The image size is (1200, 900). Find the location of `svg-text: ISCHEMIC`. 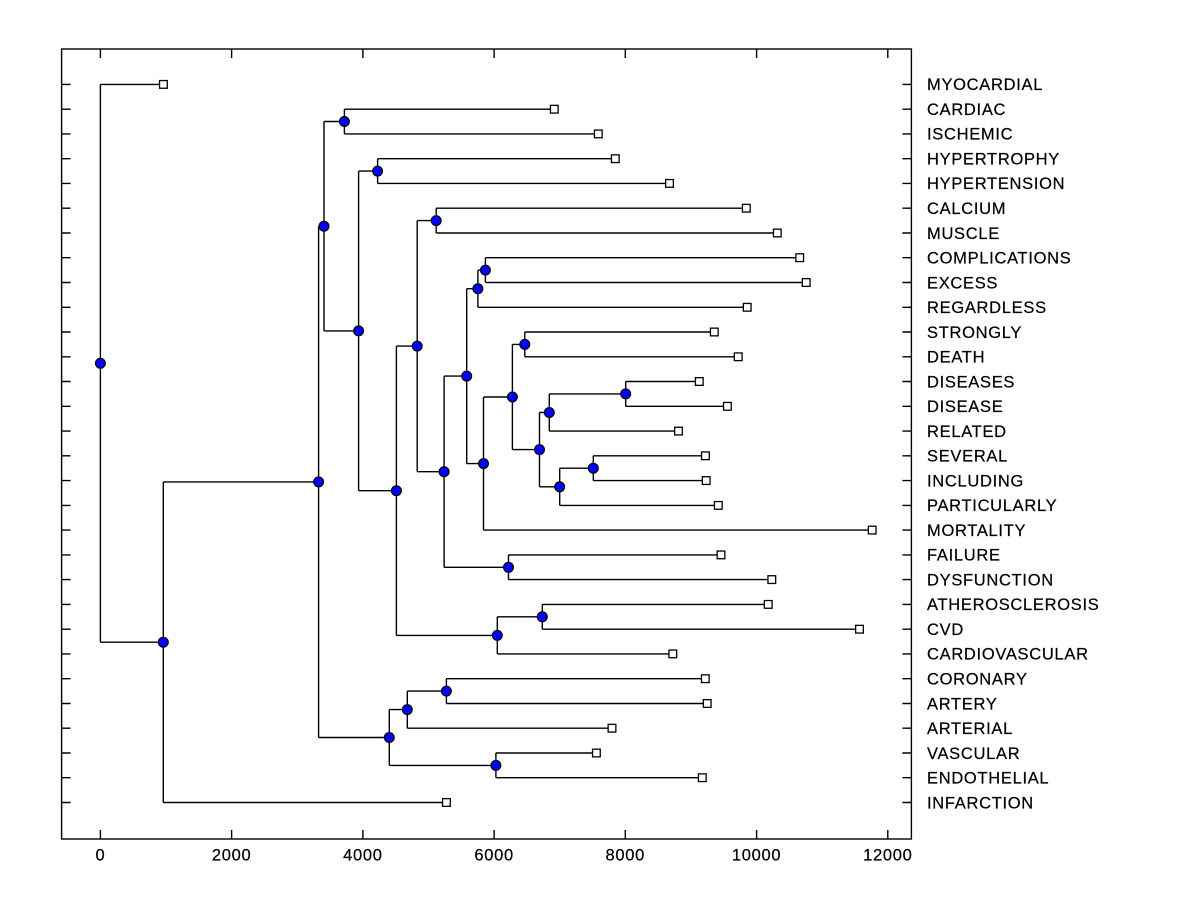

svg-text: ISCHEMIC is located at coordinates (970, 135).